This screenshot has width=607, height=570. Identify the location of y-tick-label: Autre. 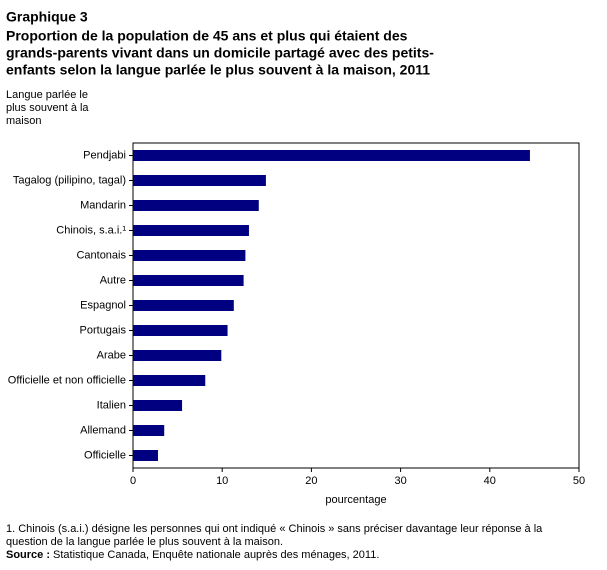
(113, 280).